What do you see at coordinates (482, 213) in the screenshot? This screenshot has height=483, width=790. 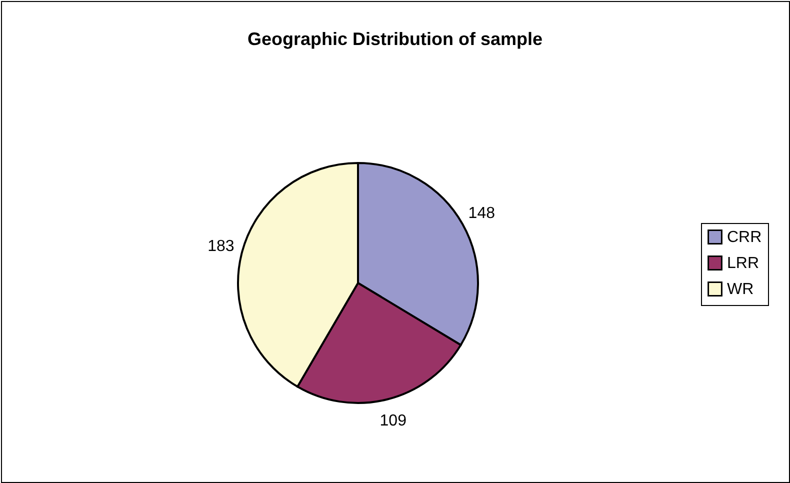 I see `data-label: 148` at bounding box center [482, 213].